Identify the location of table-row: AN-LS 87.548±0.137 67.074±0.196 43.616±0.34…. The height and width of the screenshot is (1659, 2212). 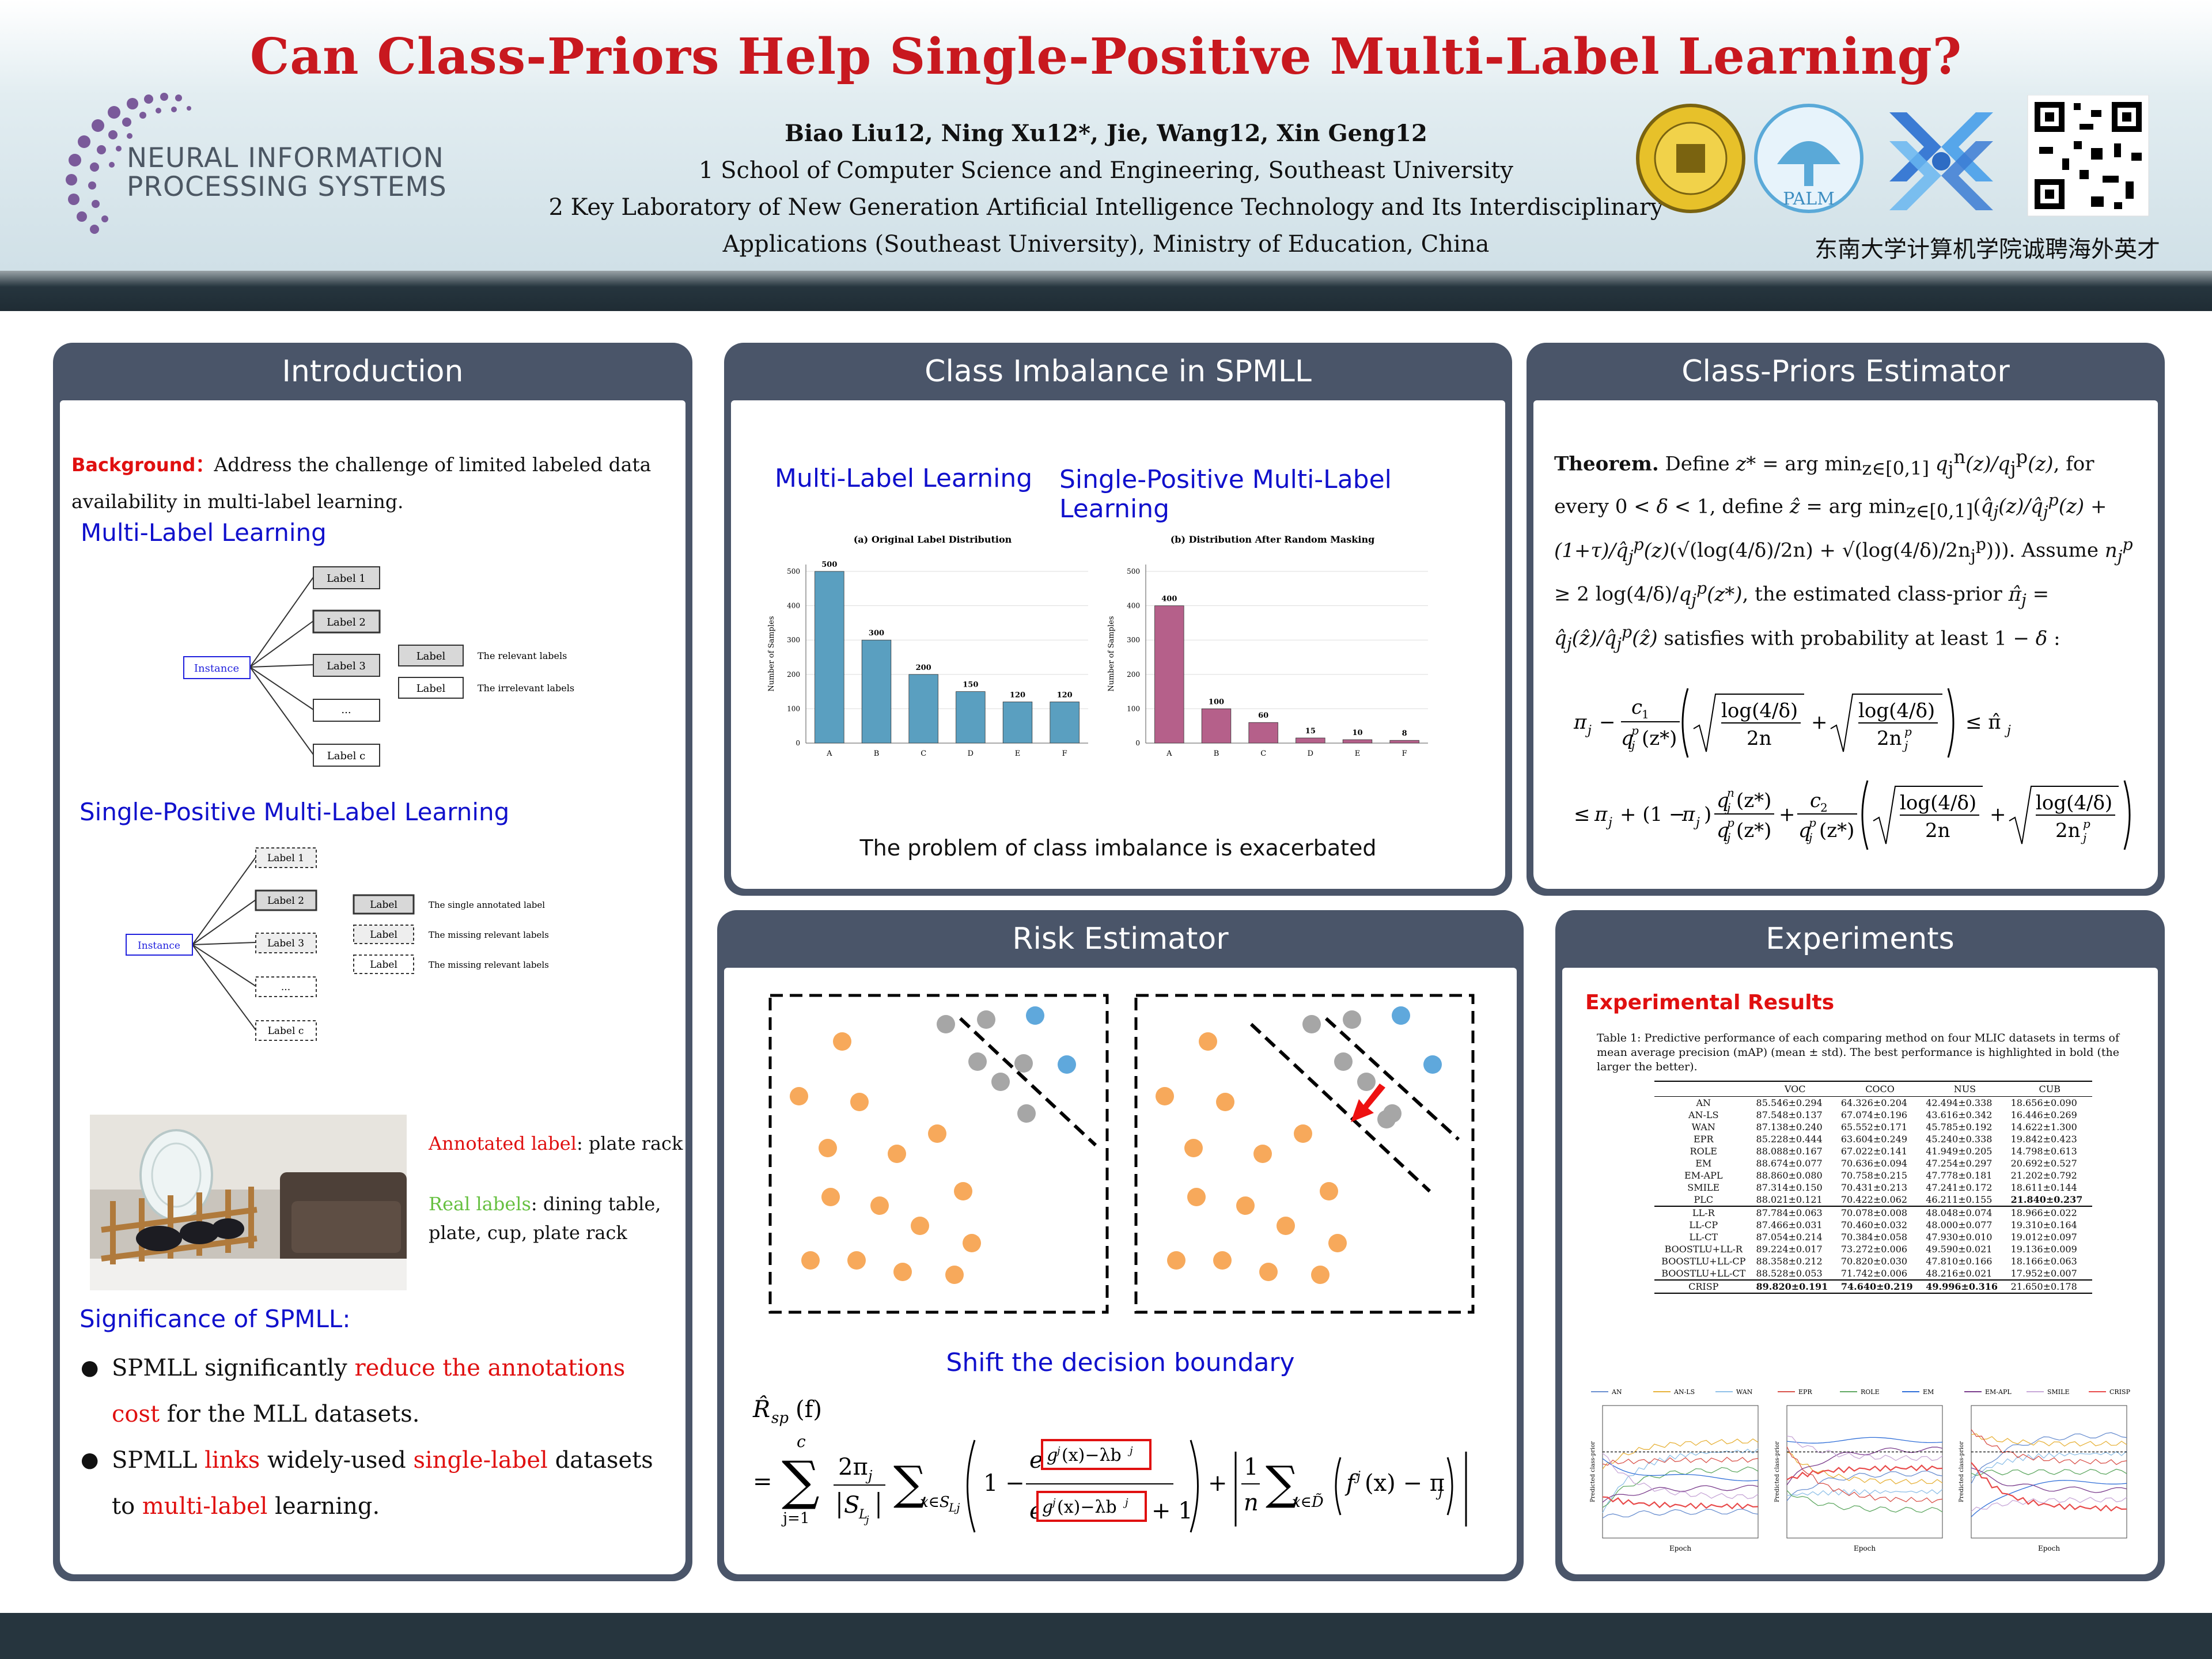
(1873, 1115).